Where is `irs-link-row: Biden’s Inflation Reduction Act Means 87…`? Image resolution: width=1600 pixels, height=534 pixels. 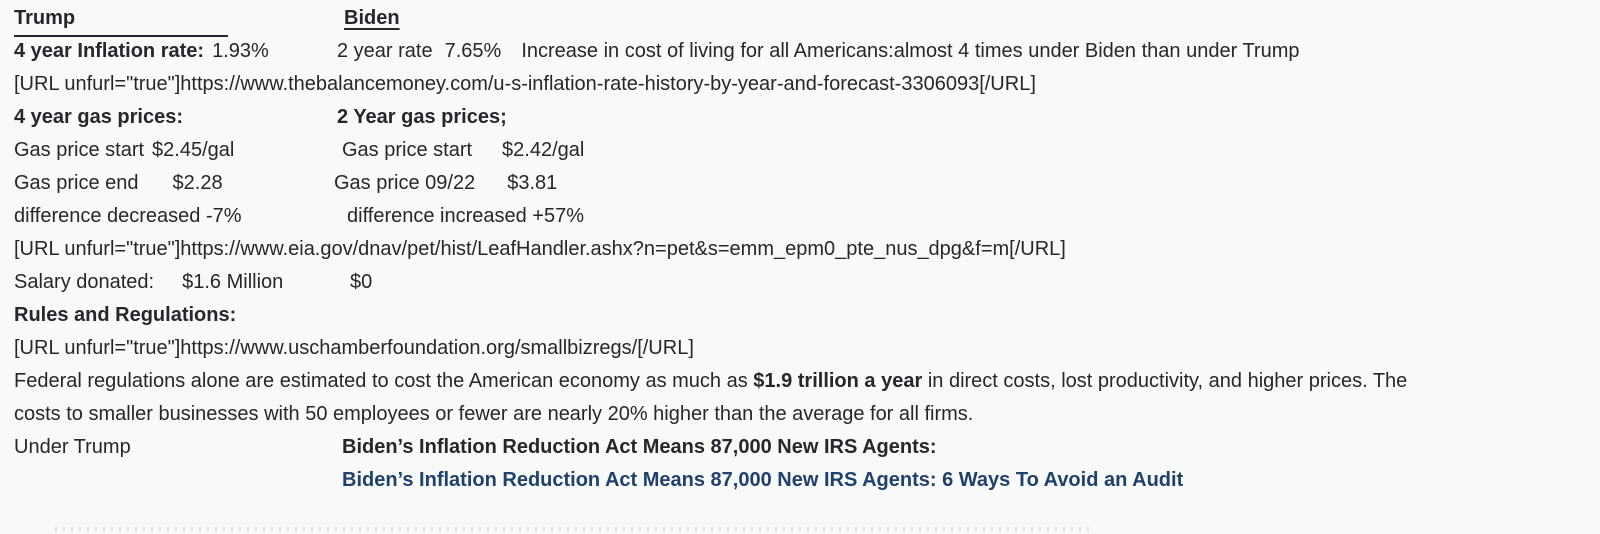
irs-link-row: Biden’s Inflation Reduction Act Means 87… is located at coordinates (807, 480).